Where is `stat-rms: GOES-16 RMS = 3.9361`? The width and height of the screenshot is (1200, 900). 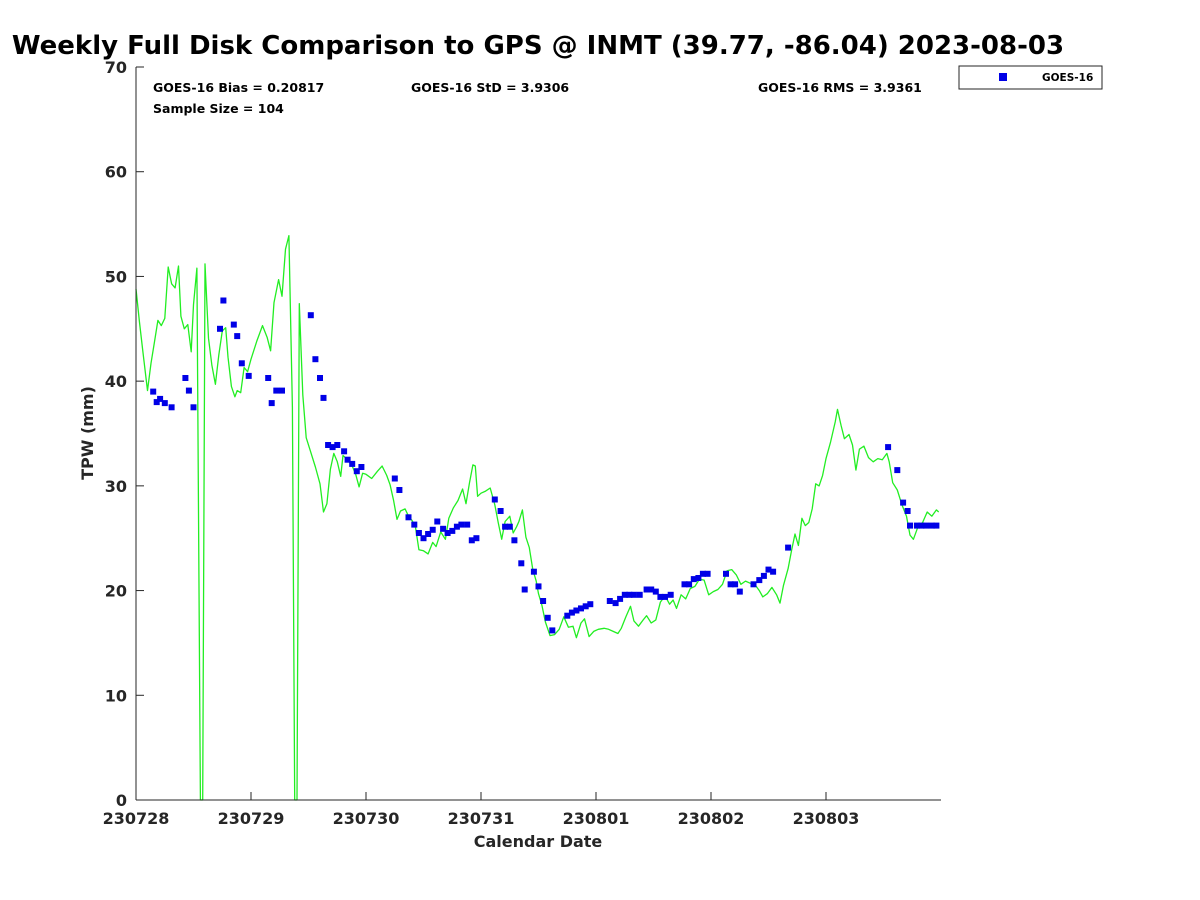
stat-rms: GOES-16 RMS = 3.9361 is located at coordinates (840, 87).